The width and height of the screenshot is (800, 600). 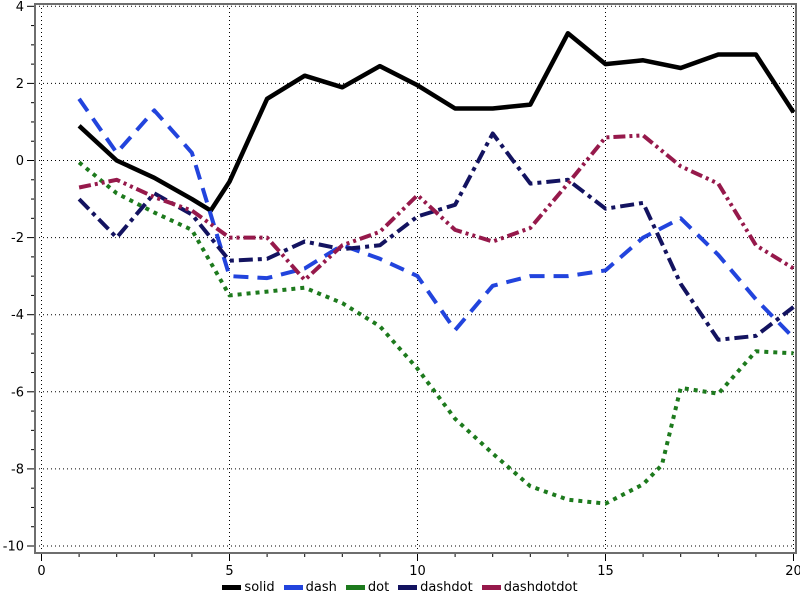 What do you see at coordinates (41, 571) in the screenshot?
I see `x-tick-label: 0` at bounding box center [41, 571].